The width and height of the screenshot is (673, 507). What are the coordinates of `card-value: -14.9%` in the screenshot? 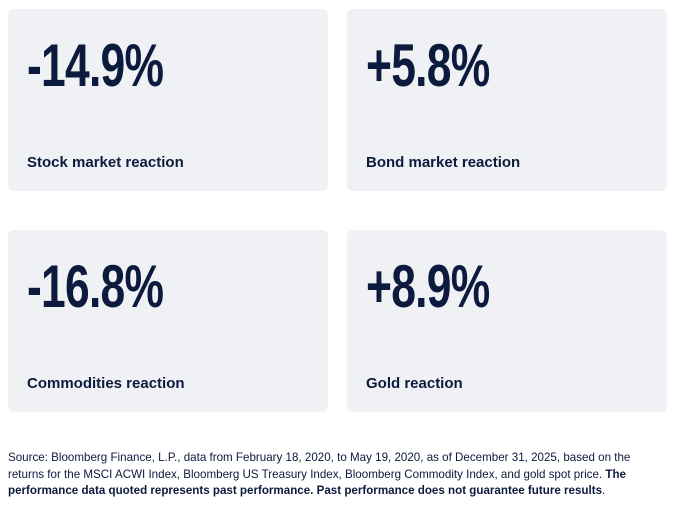 It's located at (95, 65).